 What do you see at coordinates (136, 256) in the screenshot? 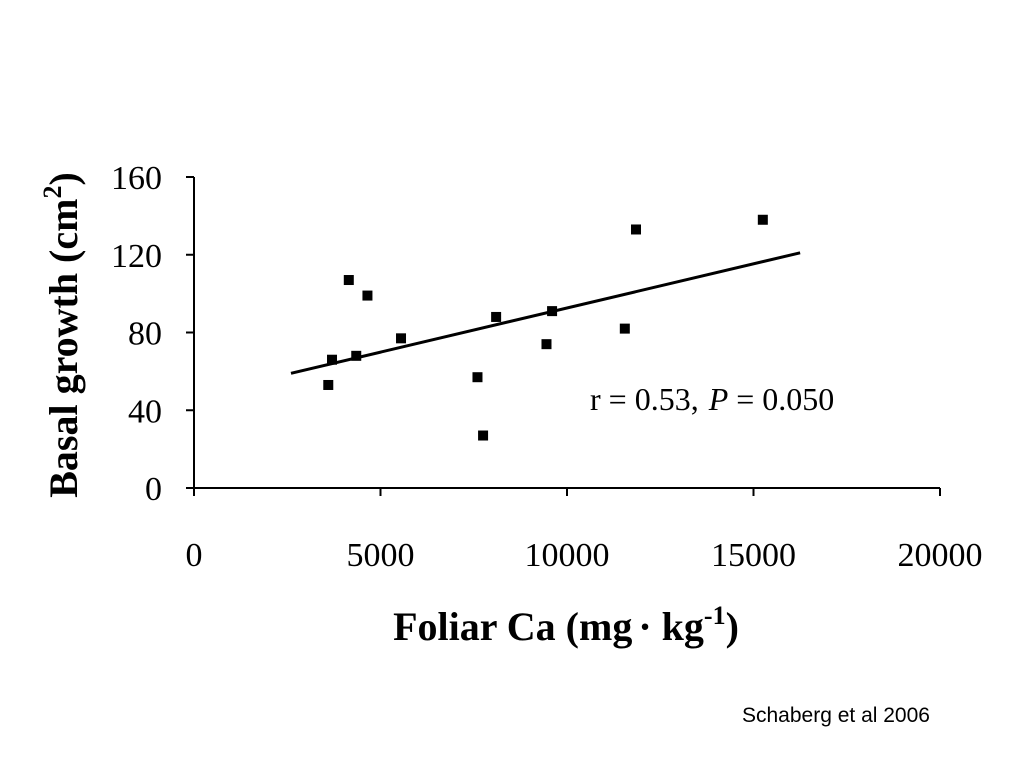
I see `y-tick-label: 120` at bounding box center [136, 256].